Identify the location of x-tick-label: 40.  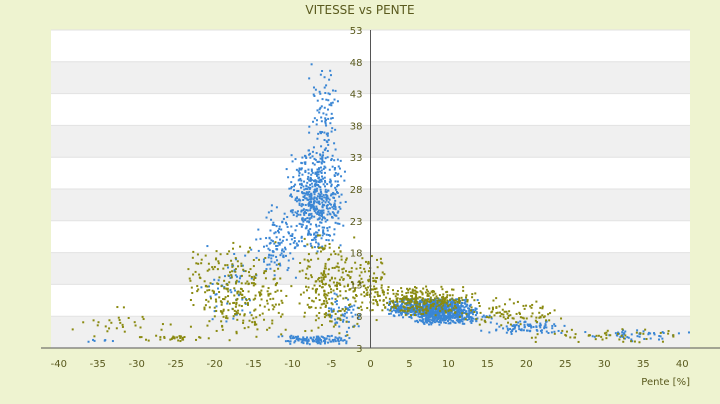
(682, 364).